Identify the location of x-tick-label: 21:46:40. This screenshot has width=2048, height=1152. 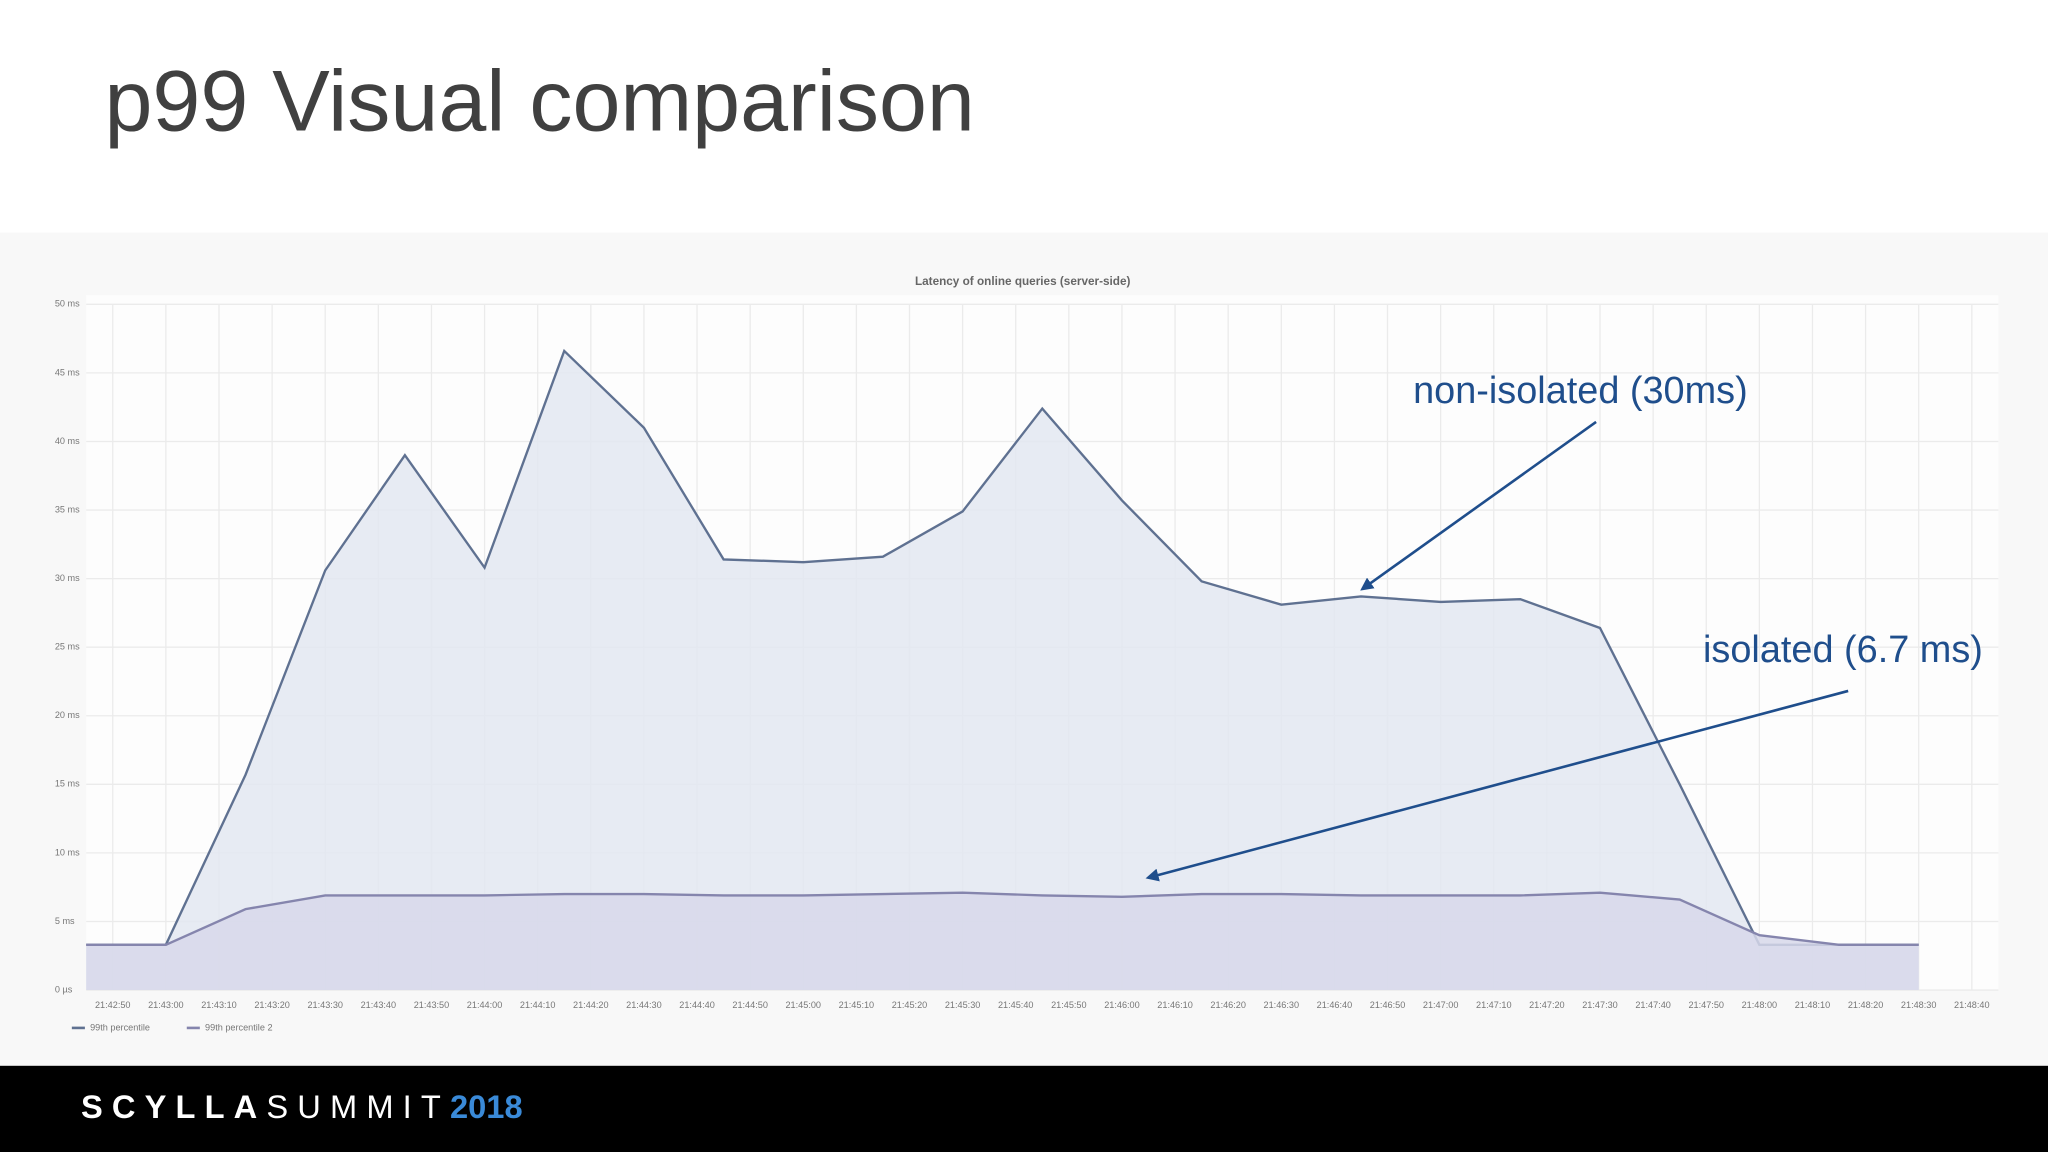
(1335, 1005).